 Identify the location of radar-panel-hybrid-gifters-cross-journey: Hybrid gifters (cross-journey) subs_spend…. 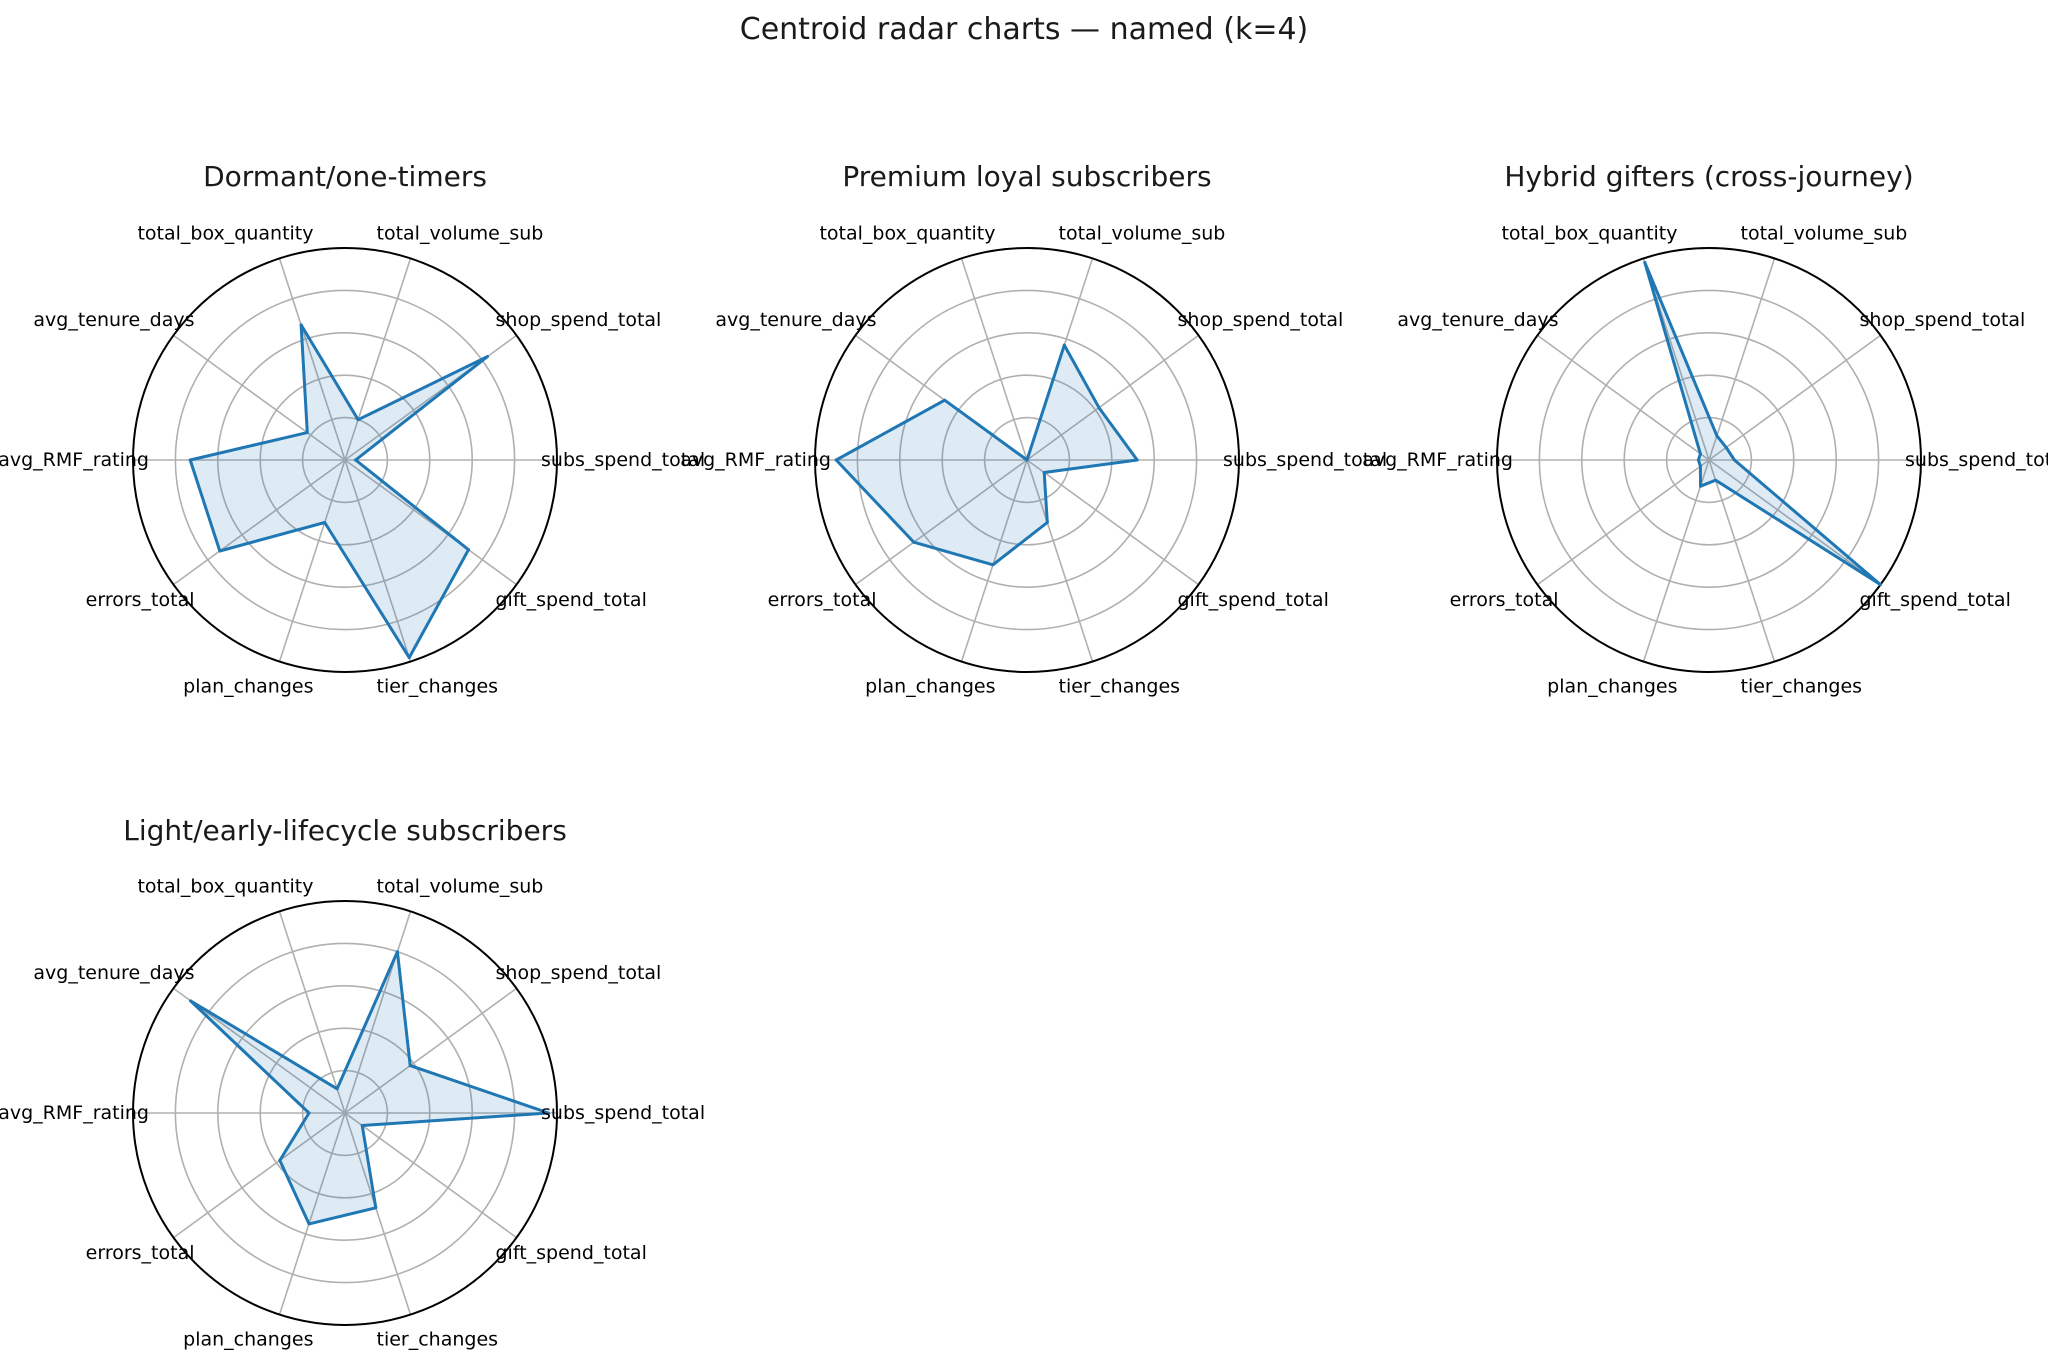
(1705, 428).